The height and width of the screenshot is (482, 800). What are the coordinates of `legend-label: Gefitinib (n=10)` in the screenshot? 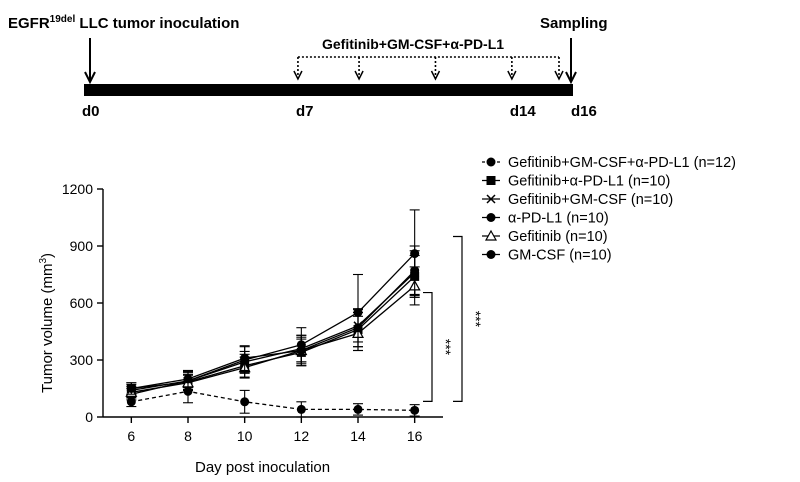 It's located at (558, 237).